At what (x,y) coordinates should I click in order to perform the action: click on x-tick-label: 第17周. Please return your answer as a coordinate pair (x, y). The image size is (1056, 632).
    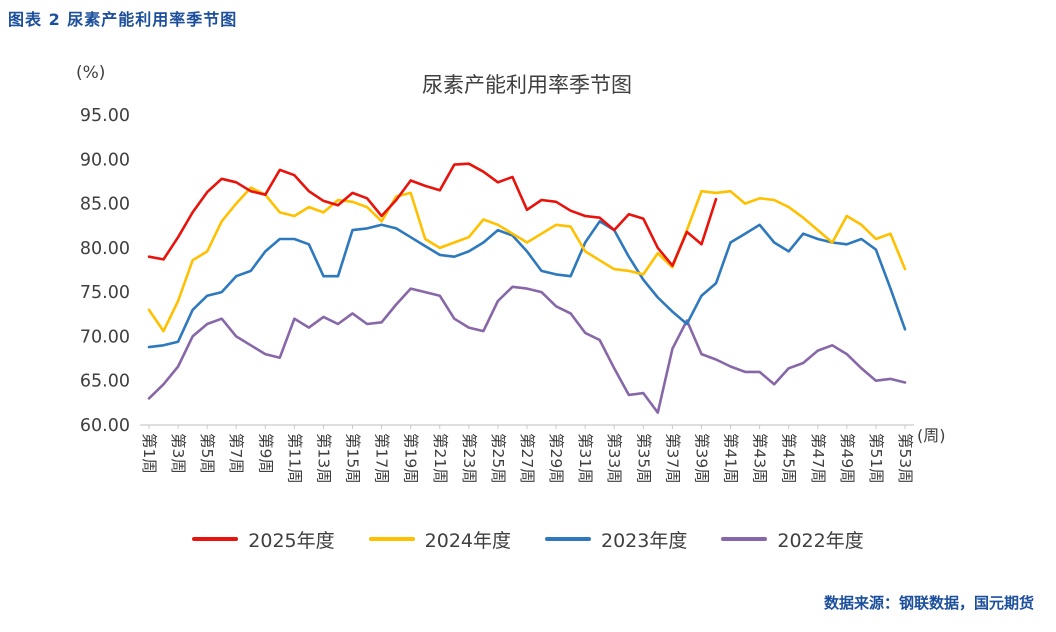
    Looking at the image, I should click on (382, 458).